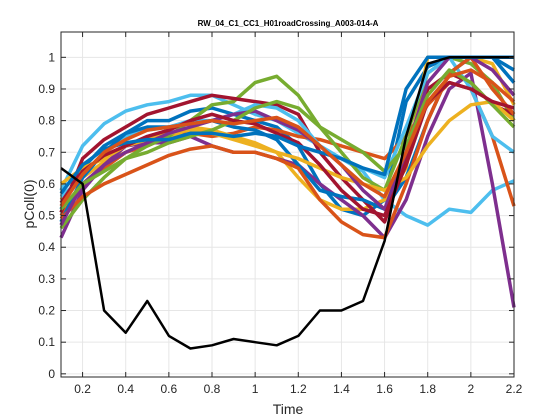  Describe the element at coordinates (46, 184) in the screenshot. I see `y-tick-label: 0.6` at that location.